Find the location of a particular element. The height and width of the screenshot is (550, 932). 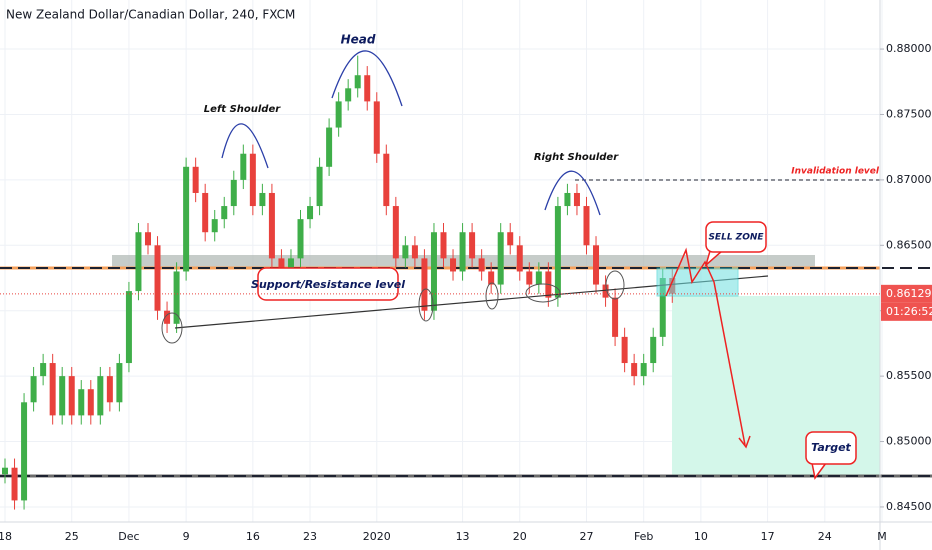

x-tick-label: 20 is located at coordinates (520, 536).